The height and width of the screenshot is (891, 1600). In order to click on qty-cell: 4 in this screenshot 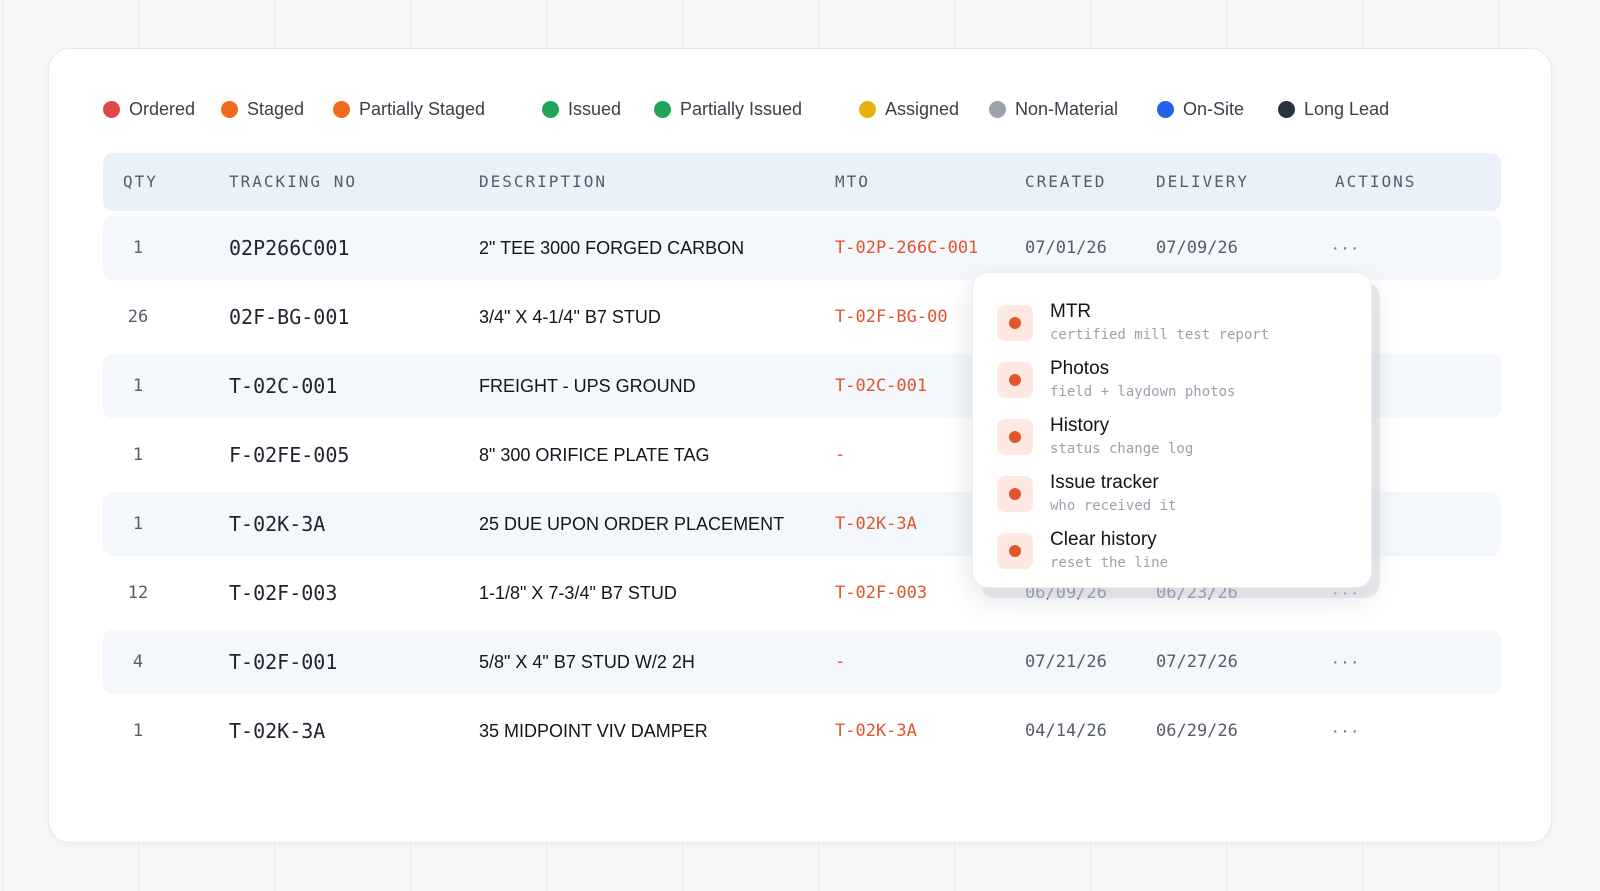, I will do `click(138, 662)`.